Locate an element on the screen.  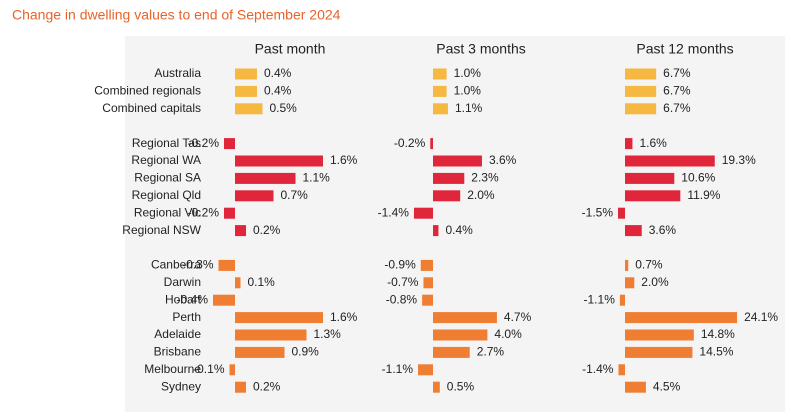
value-label: -1.4% is located at coordinates (598, 369).